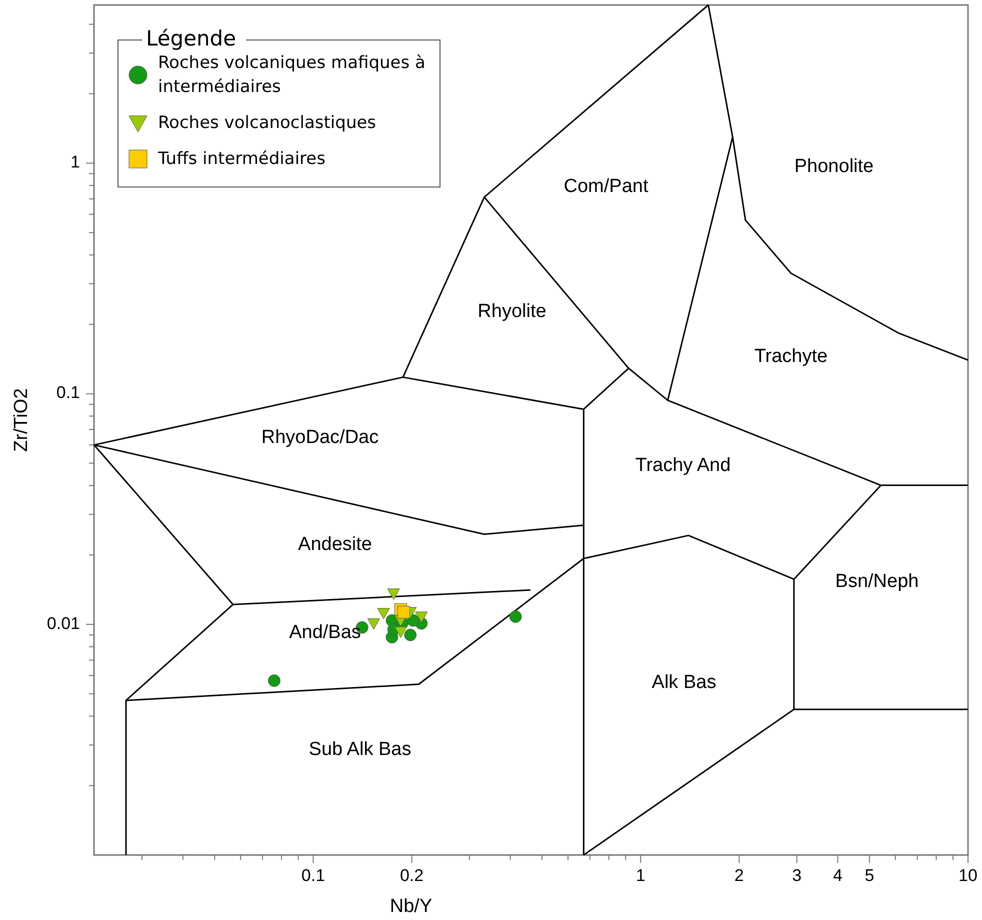  What do you see at coordinates (739, 875) in the screenshot?
I see `x-tick-label: 2` at bounding box center [739, 875].